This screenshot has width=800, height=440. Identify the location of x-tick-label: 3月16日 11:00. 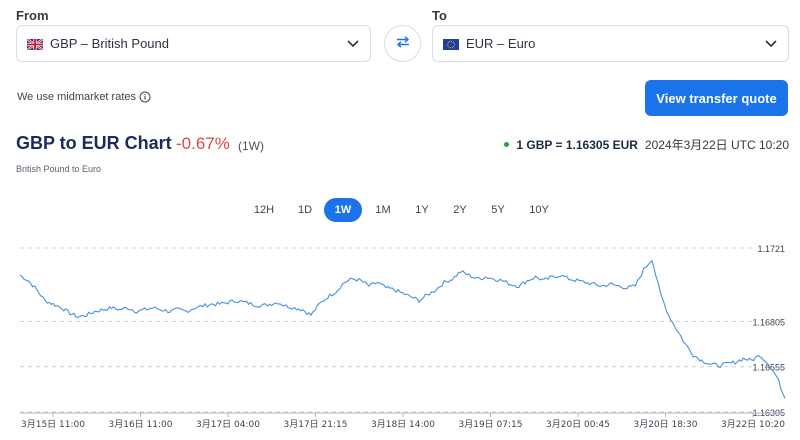
(141, 424).